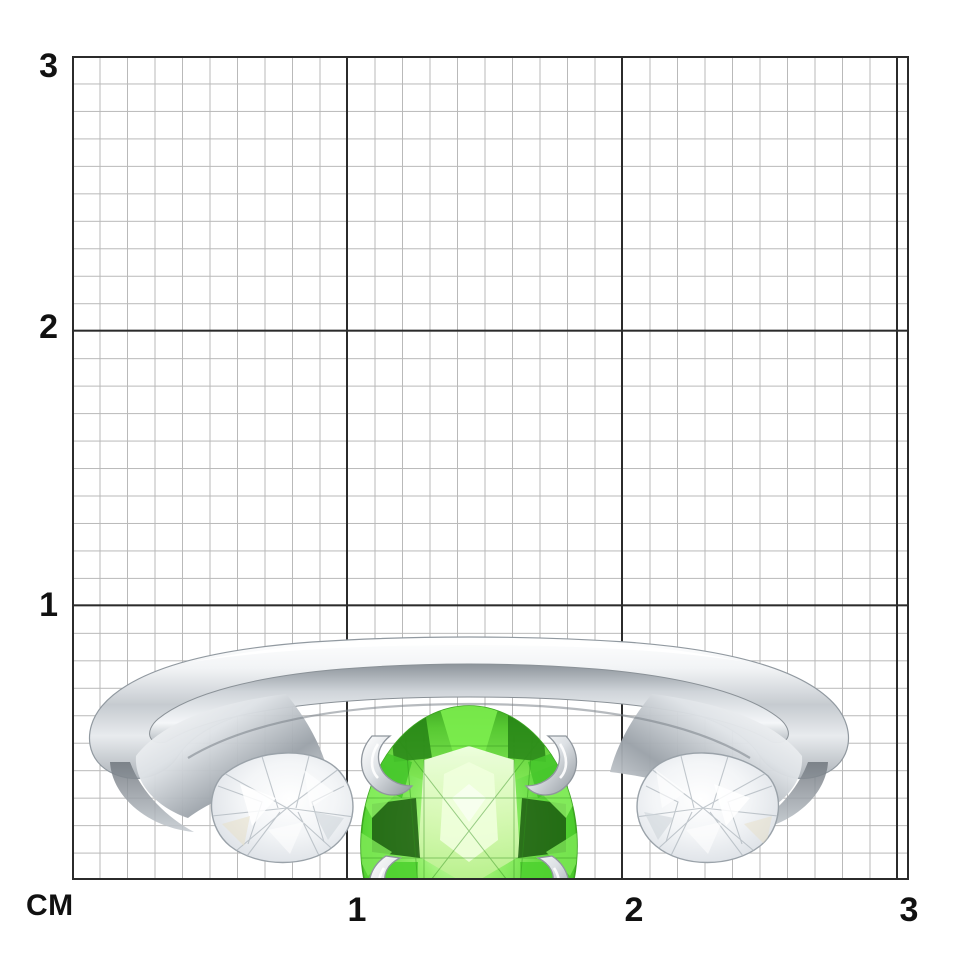 The height and width of the screenshot is (970, 970). Describe the element at coordinates (708, 812) in the screenshot. I see `side-stone-right-sparkle` at that location.